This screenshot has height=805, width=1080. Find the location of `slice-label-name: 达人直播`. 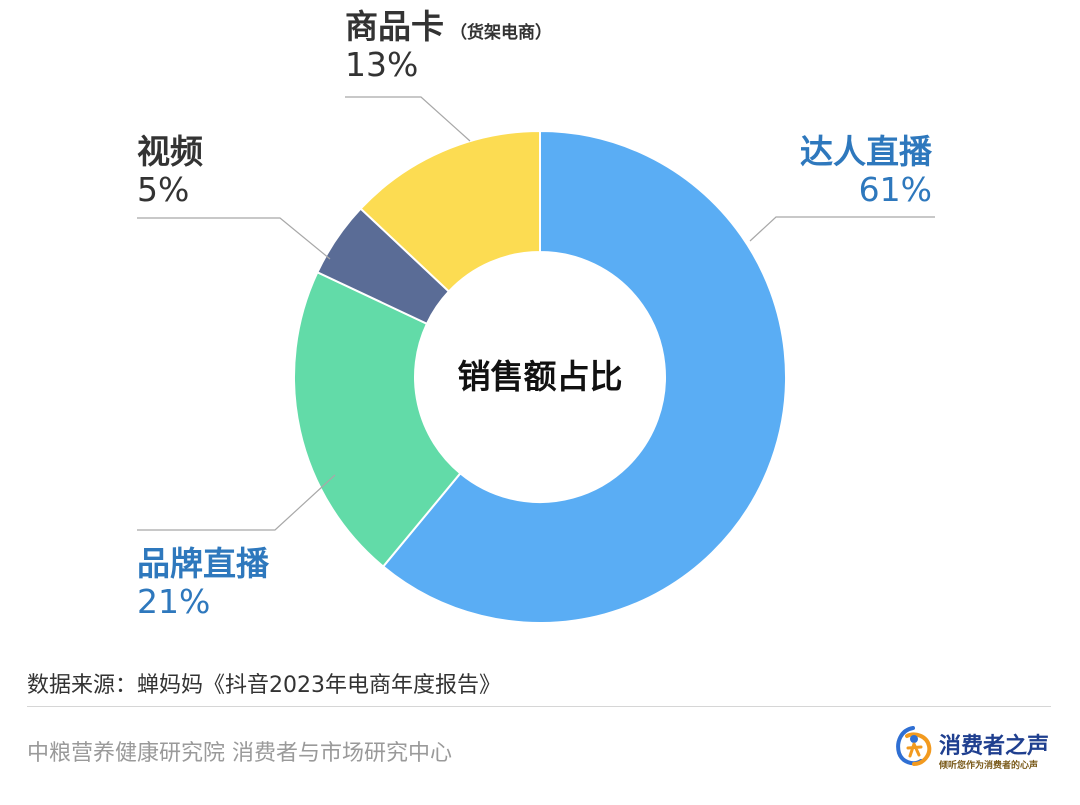

slice-label-name: 达人直播 is located at coordinates (866, 151).